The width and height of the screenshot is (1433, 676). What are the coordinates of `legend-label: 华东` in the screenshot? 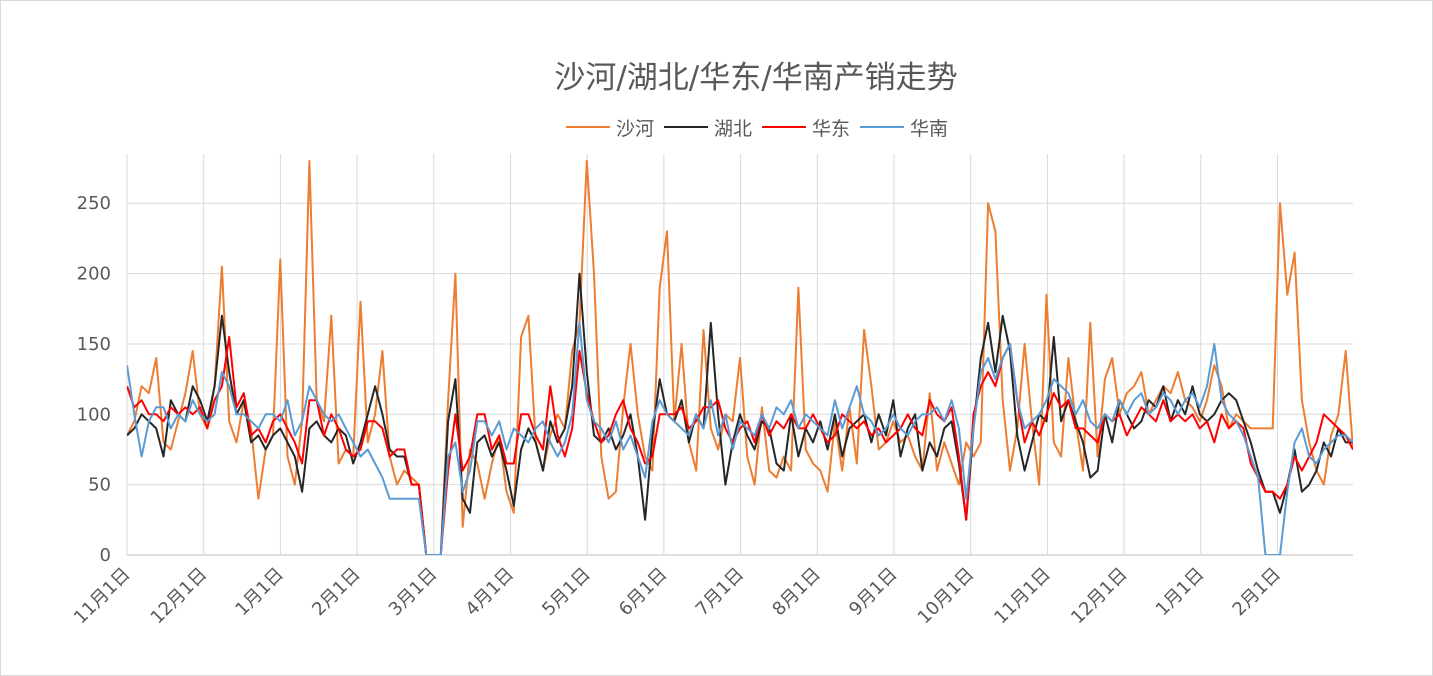 It's located at (831, 128).